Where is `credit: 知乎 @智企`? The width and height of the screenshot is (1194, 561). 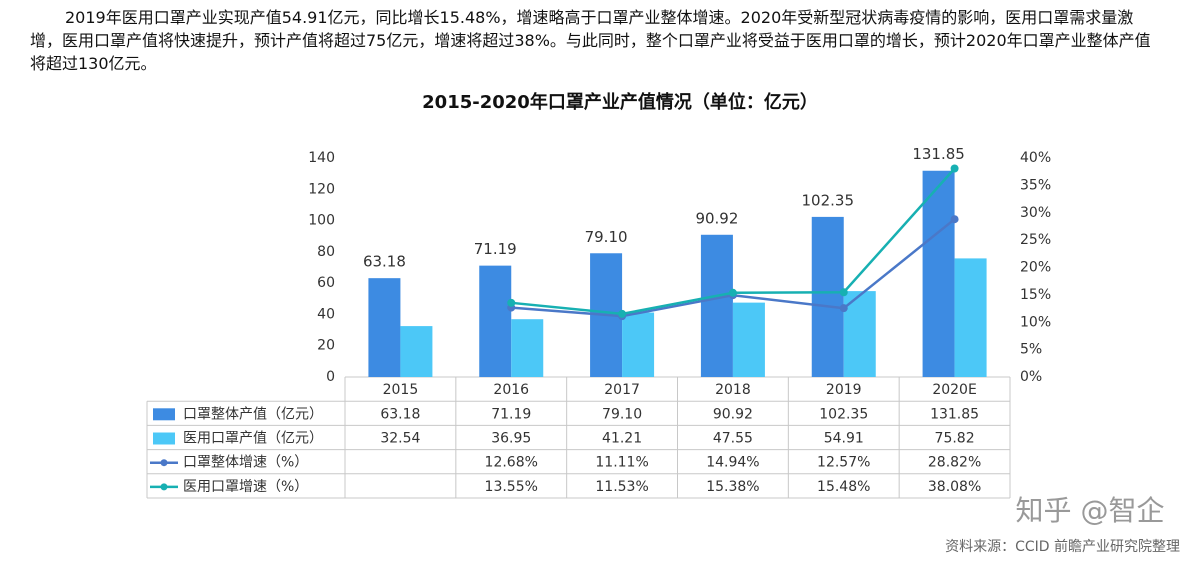 credit: 知乎 @智企 is located at coordinates (1090, 510).